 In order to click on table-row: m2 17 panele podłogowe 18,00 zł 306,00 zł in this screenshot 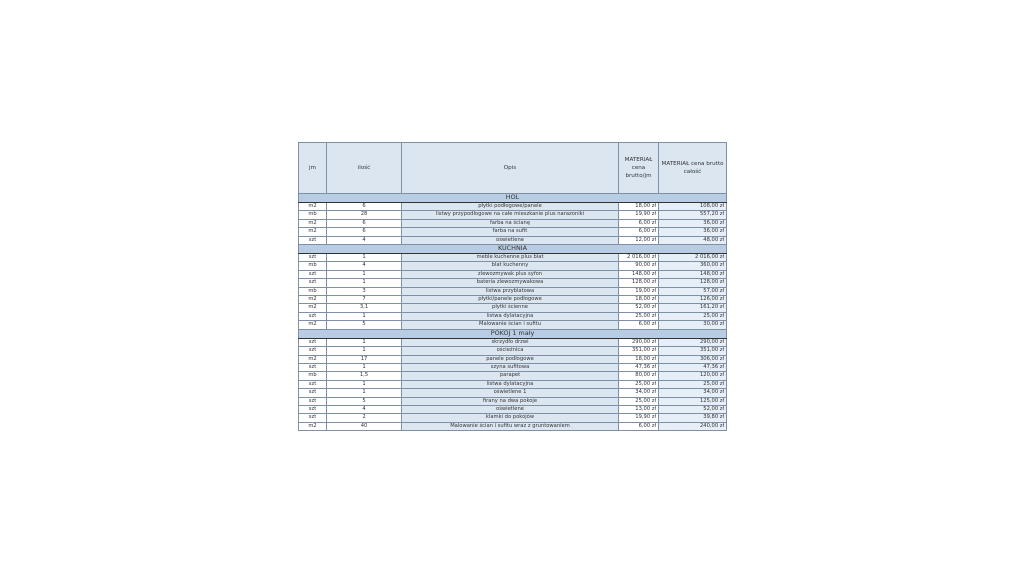, I will do `click(512, 359)`.